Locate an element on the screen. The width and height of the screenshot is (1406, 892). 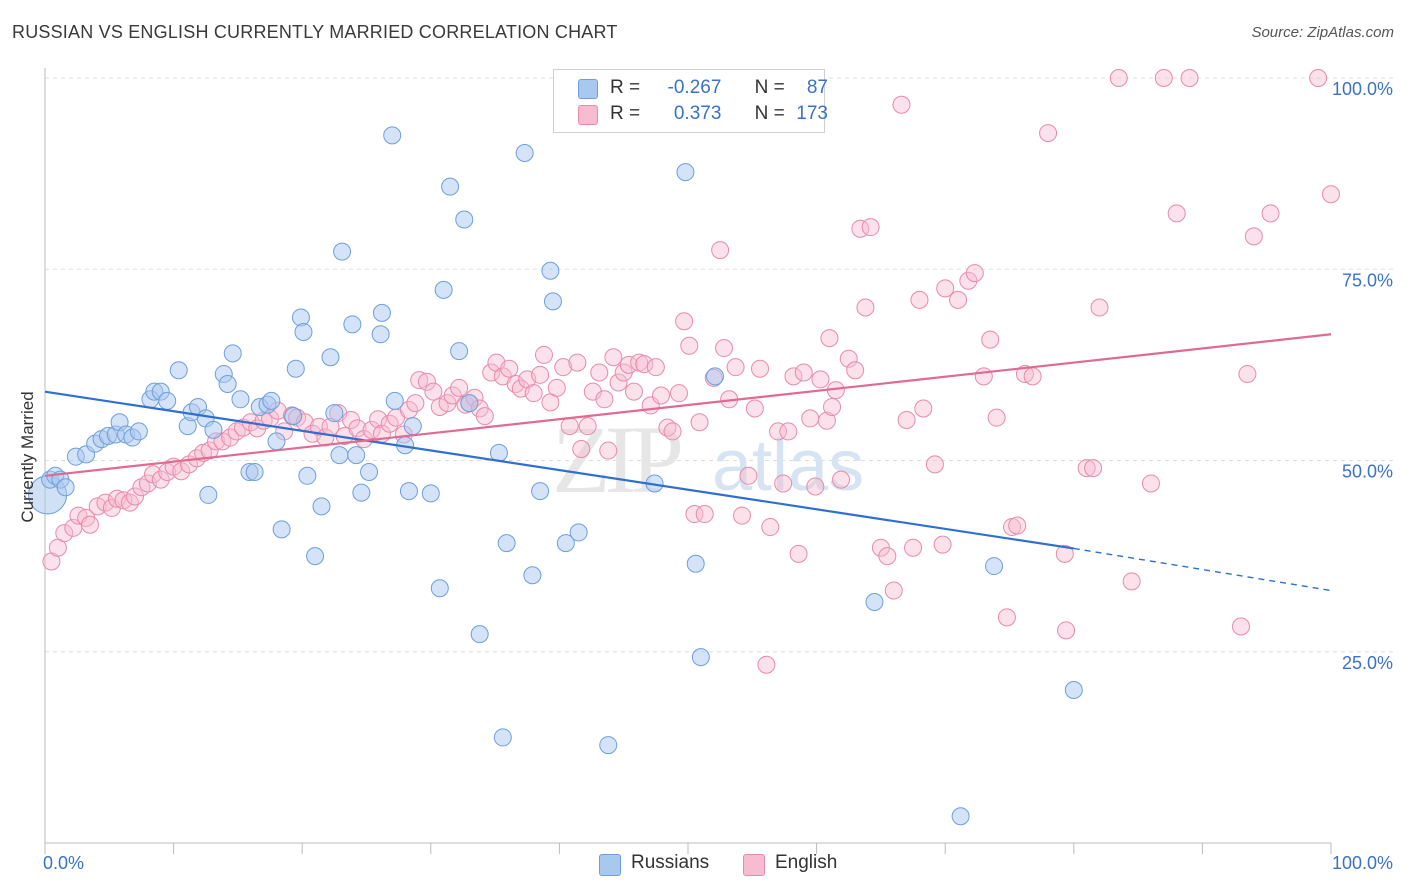
y-tick-label: 100.0% is located at coordinates (1362, 89).